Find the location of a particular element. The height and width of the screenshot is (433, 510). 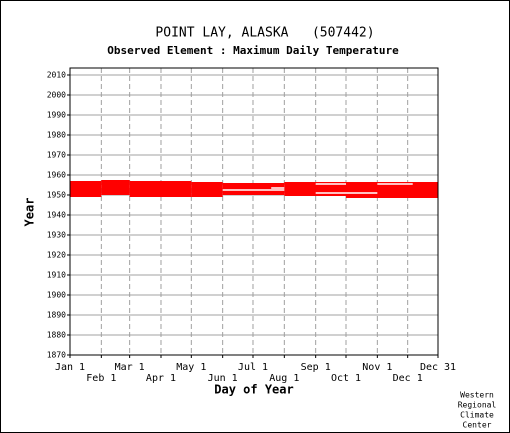

x-tick-label: Sep 1 is located at coordinates (316, 367).